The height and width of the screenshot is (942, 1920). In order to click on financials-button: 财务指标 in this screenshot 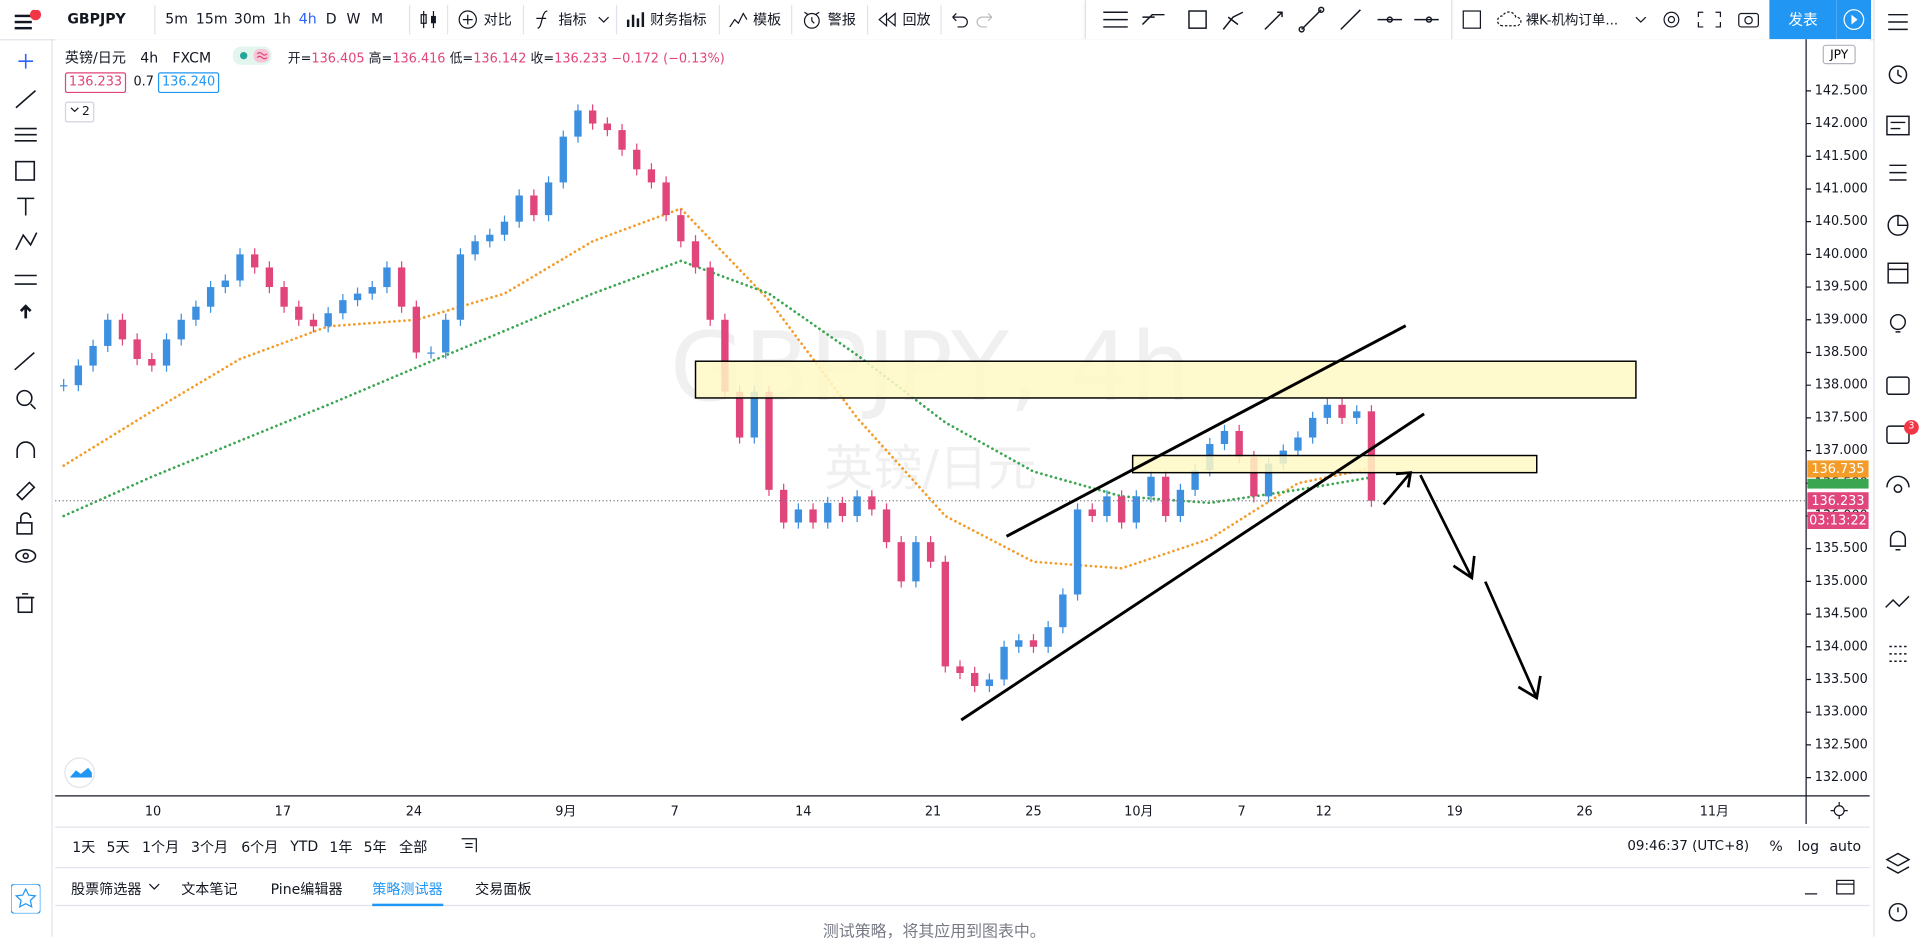, I will do `click(678, 20)`.